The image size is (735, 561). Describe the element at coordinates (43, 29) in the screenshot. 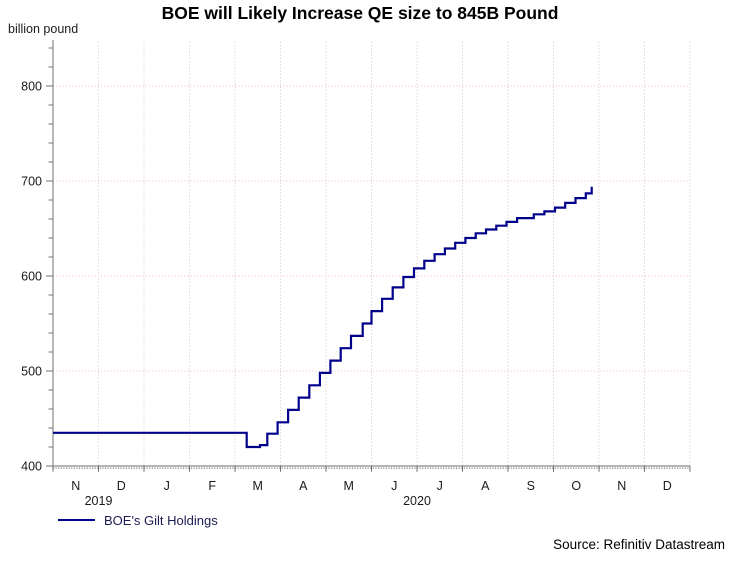

I see `y-axis-unit-label: billion pound` at that location.